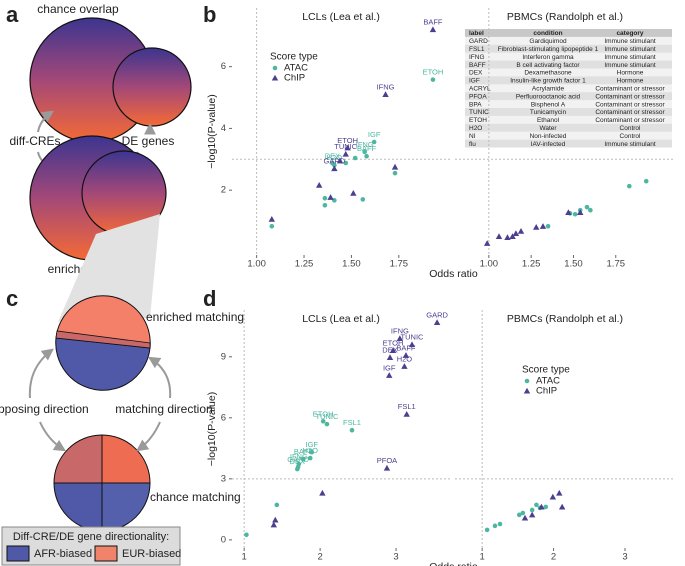 The width and height of the screenshot is (685, 566). I want to click on legend-box, so click(91, 546).